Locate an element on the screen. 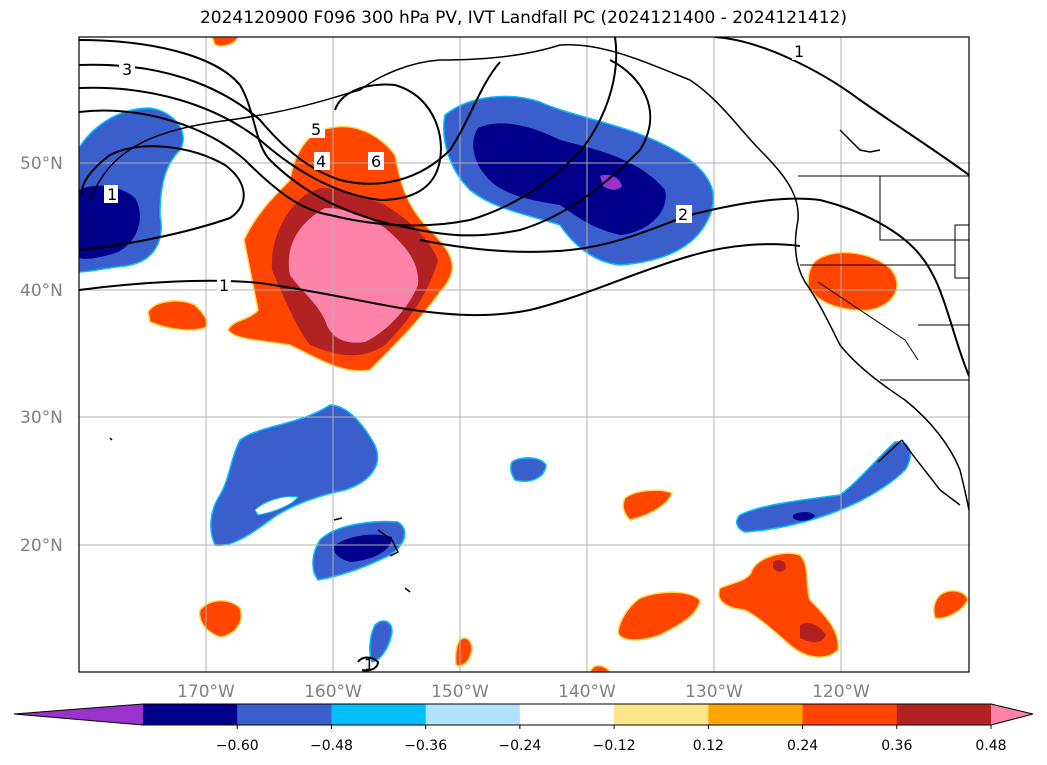  lat-label: 50°N is located at coordinates (41, 164).